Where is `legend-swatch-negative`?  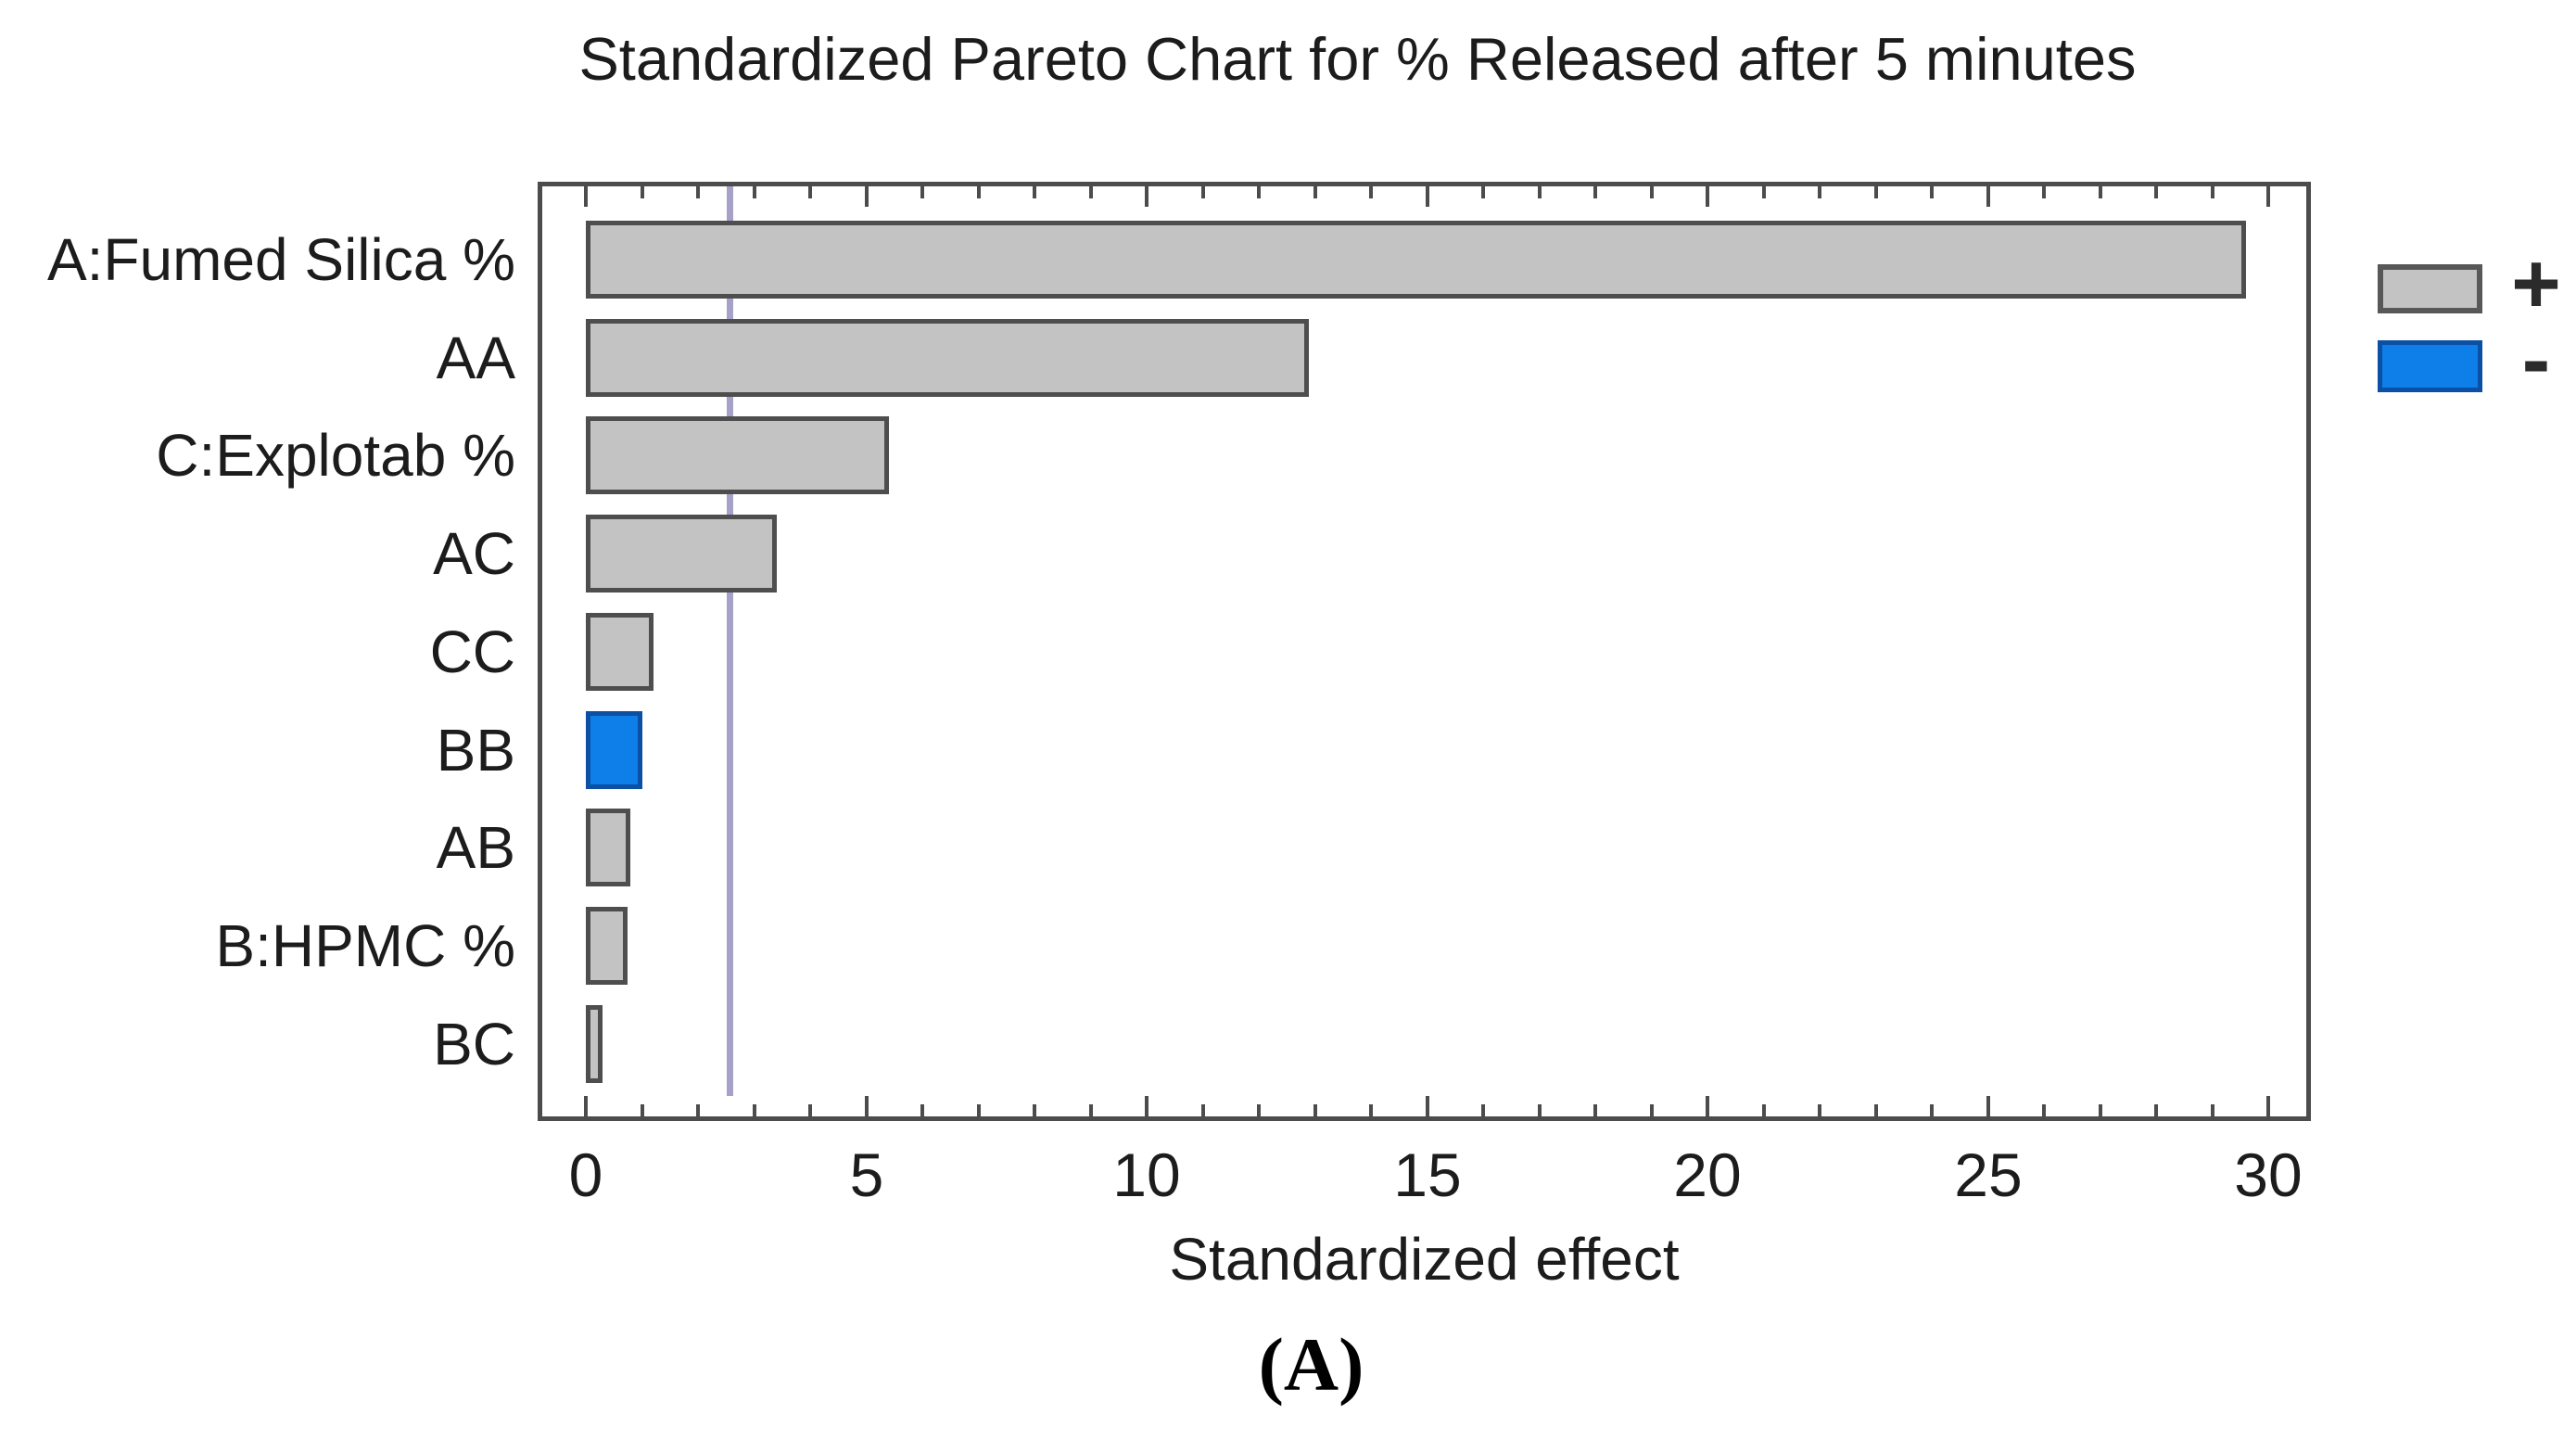 legend-swatch-negative is located at coordinates (2430, 366).